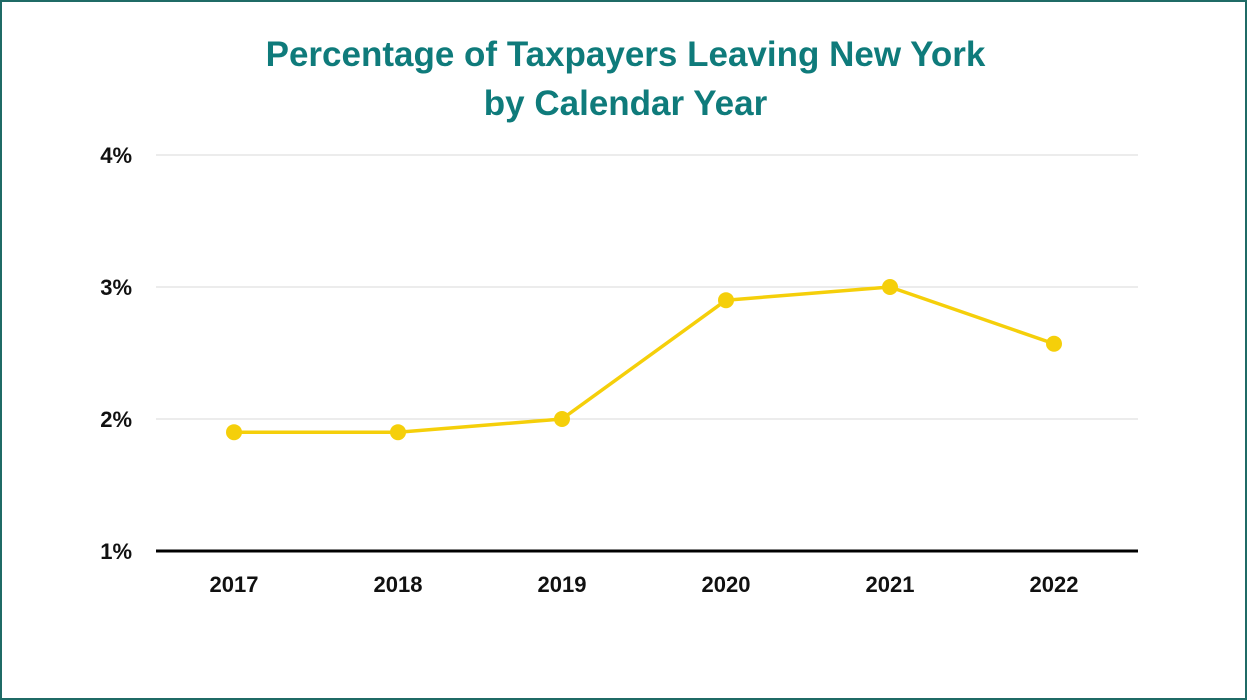 The image size is (1247, 700). What do you see at coordinates (398, 584) in the screenshot?
I see `x-tick-label: 2018` at bounding box center [398, 584].